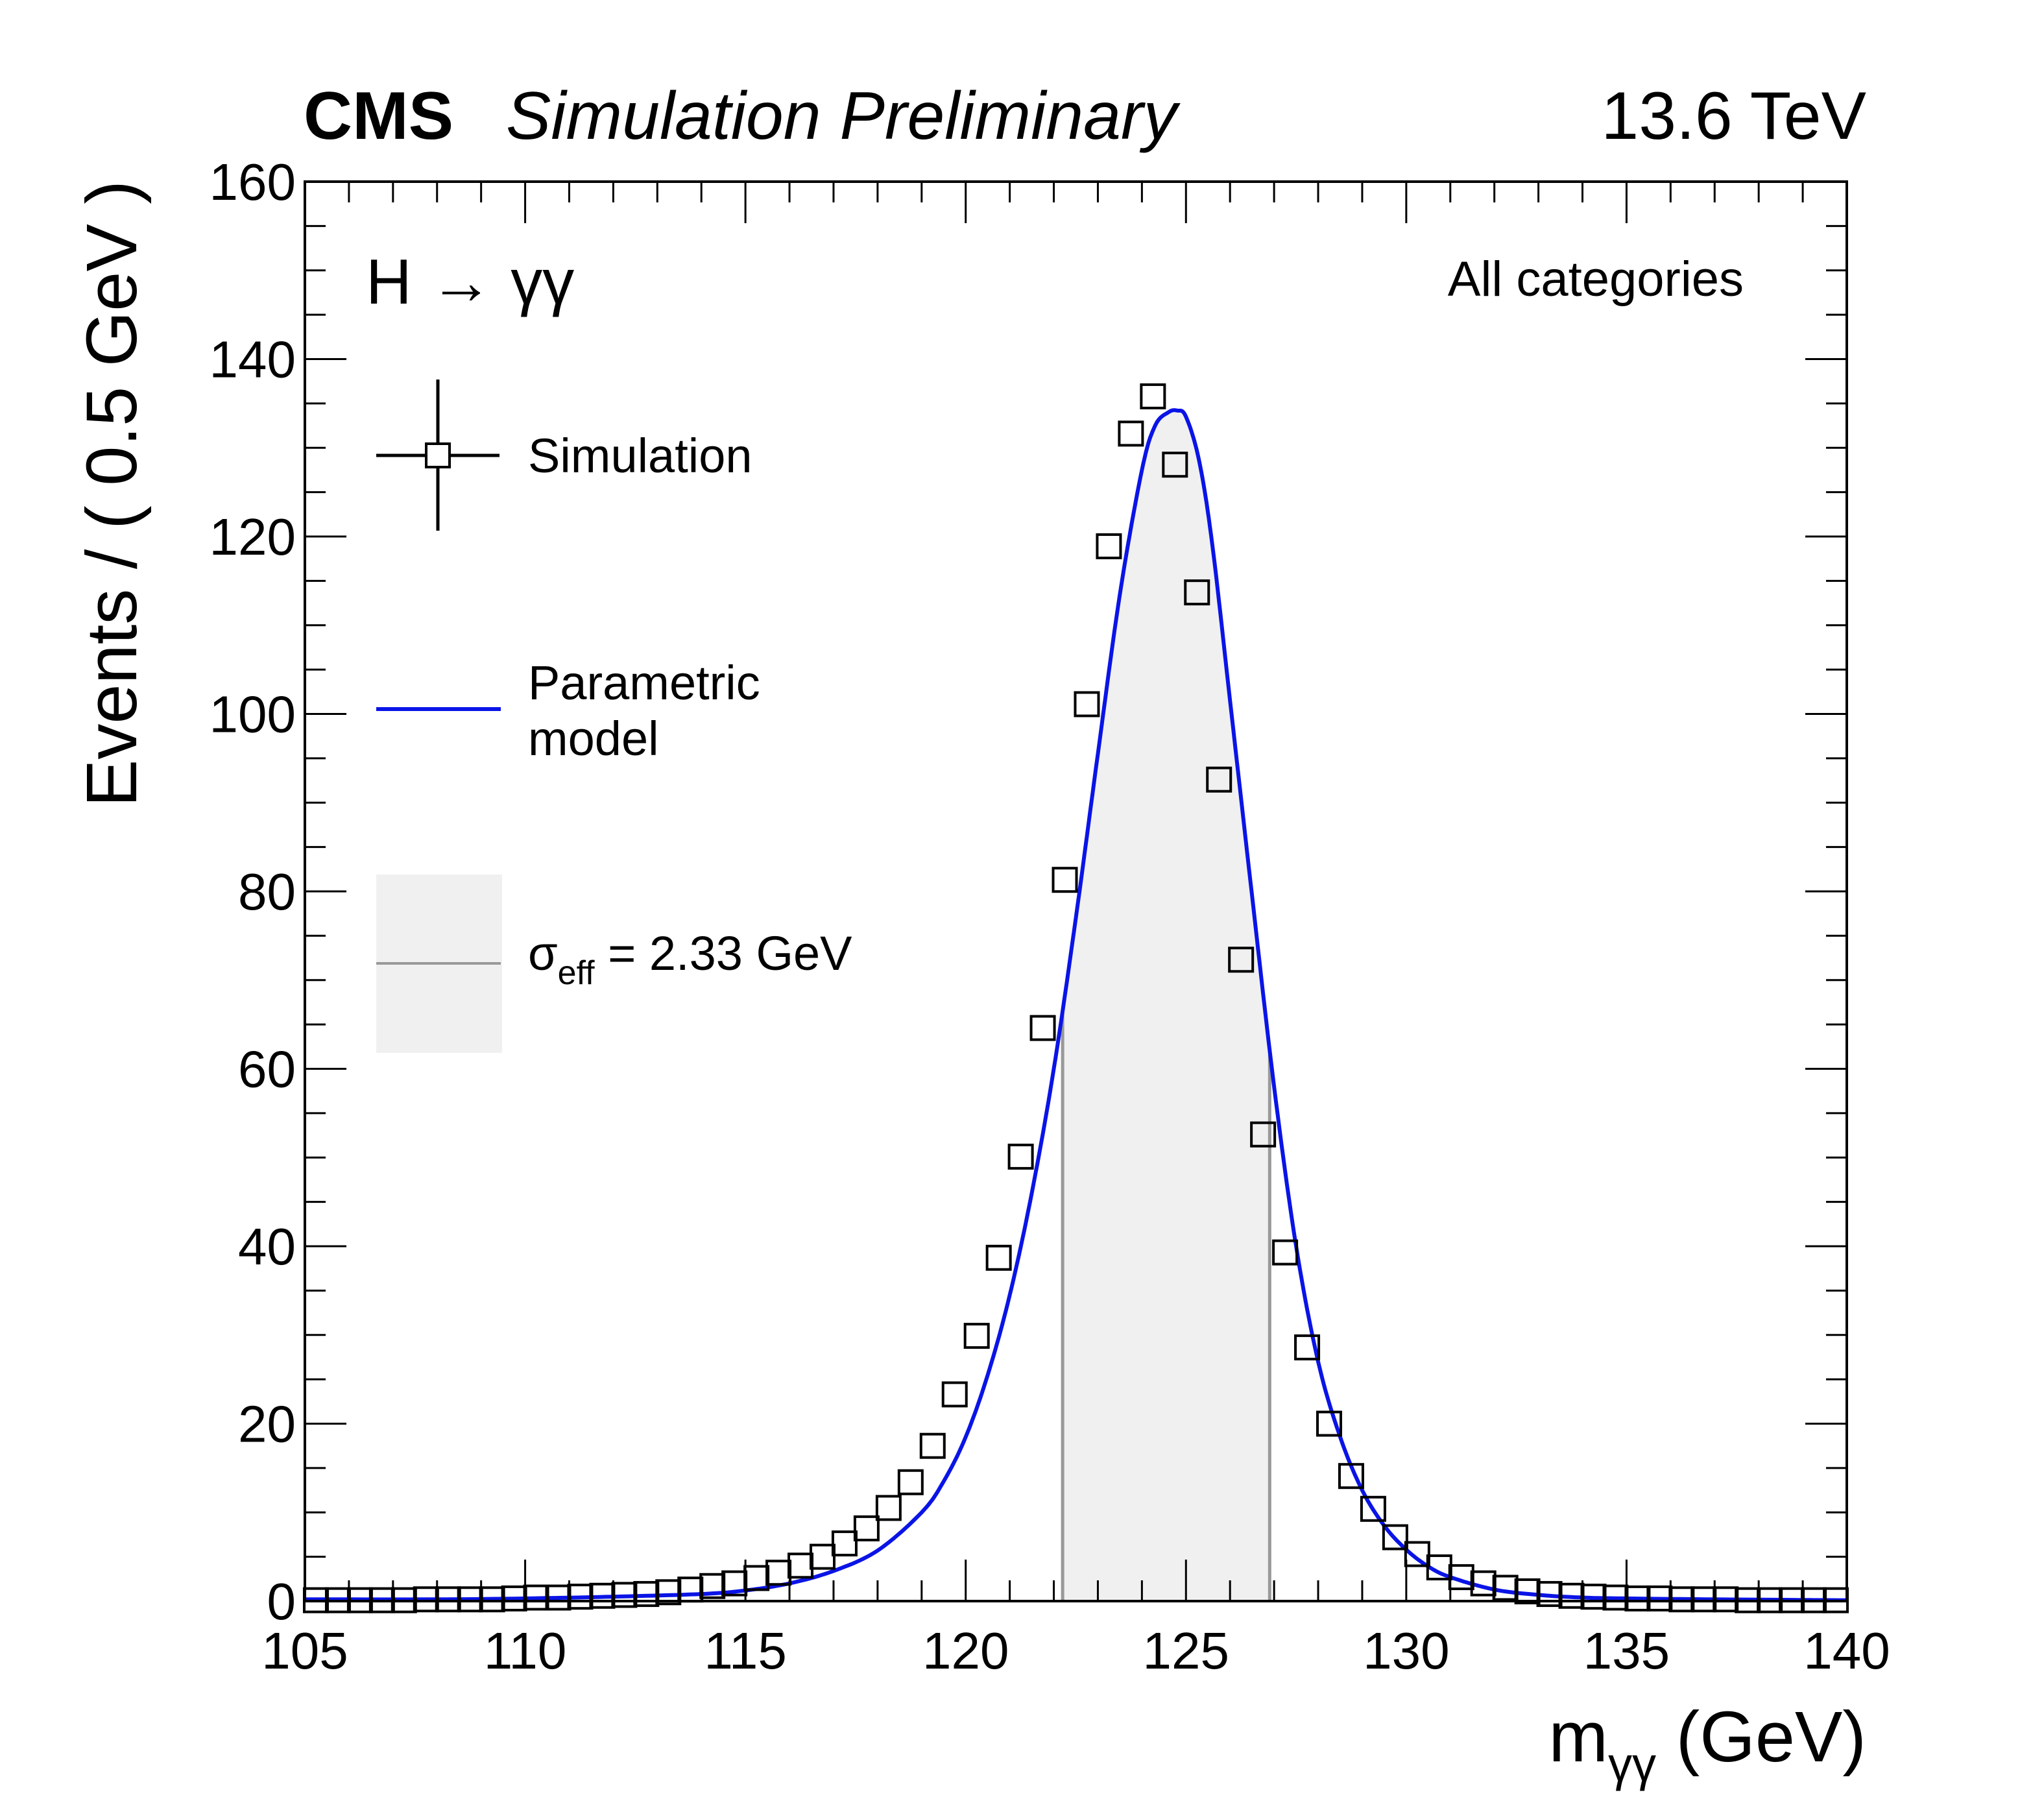 Image resolution: width=2044 pixels, height=1810 pixels. Describe the element at coordinates (112, 493) in the screenshot. I see `y-axis-title: Events / ( 0.5 GeV )` at that location.